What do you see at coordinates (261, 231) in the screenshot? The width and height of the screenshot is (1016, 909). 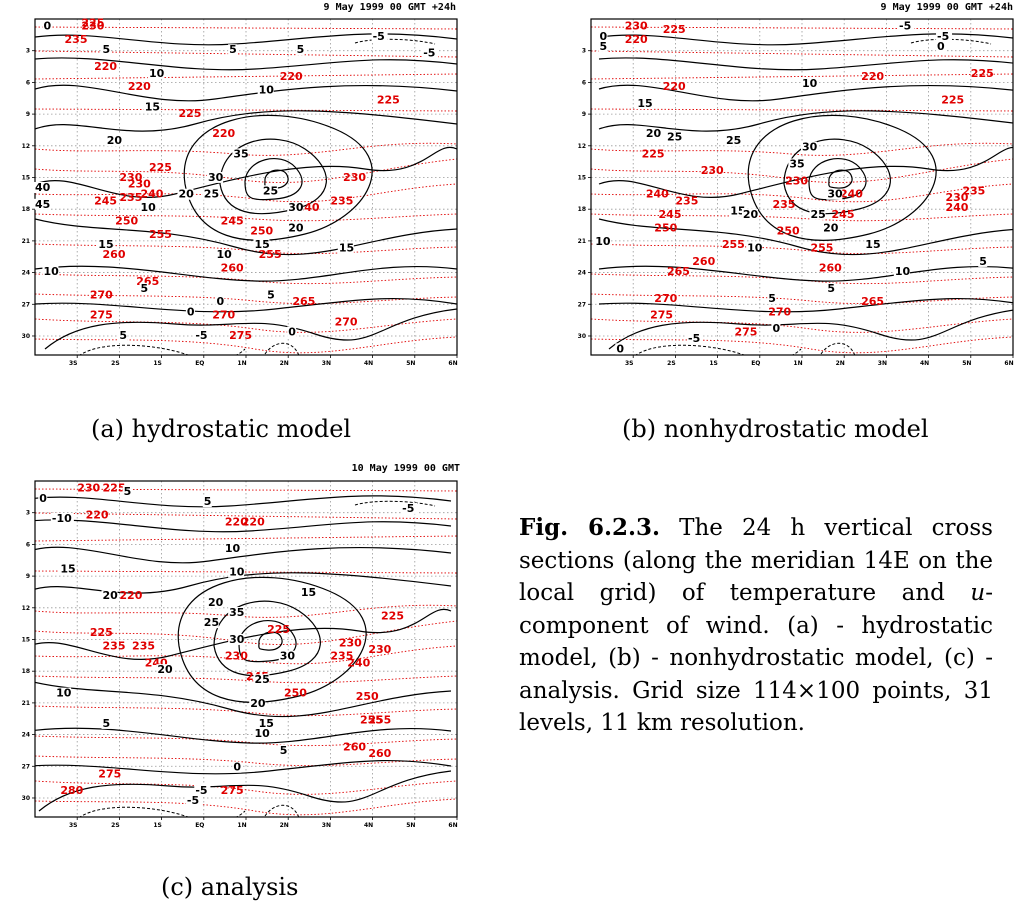 I see `temperature-label: 250` at bounding box center [261, 231].